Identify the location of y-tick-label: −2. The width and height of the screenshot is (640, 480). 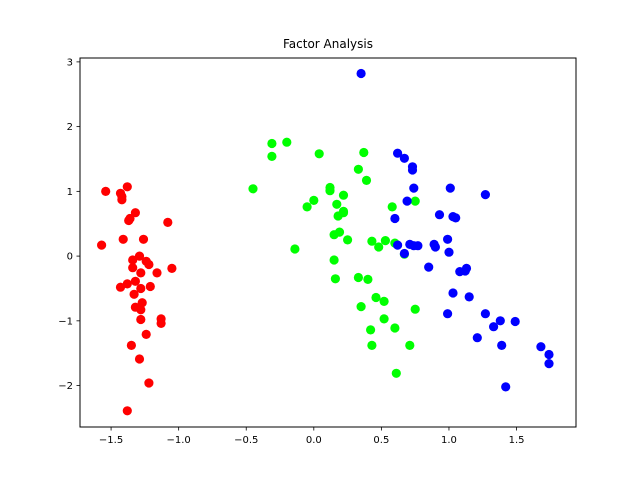
(65, 386).